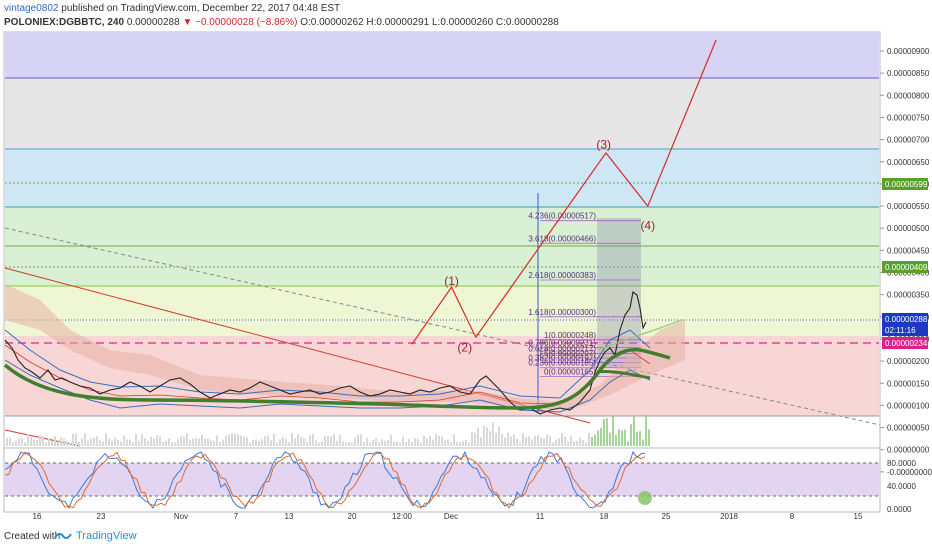 The height and width of the screenshot is (550, 932). I want to click on symbol-label: POLONIEX:DGBBTC, 240, so click(64, 22).